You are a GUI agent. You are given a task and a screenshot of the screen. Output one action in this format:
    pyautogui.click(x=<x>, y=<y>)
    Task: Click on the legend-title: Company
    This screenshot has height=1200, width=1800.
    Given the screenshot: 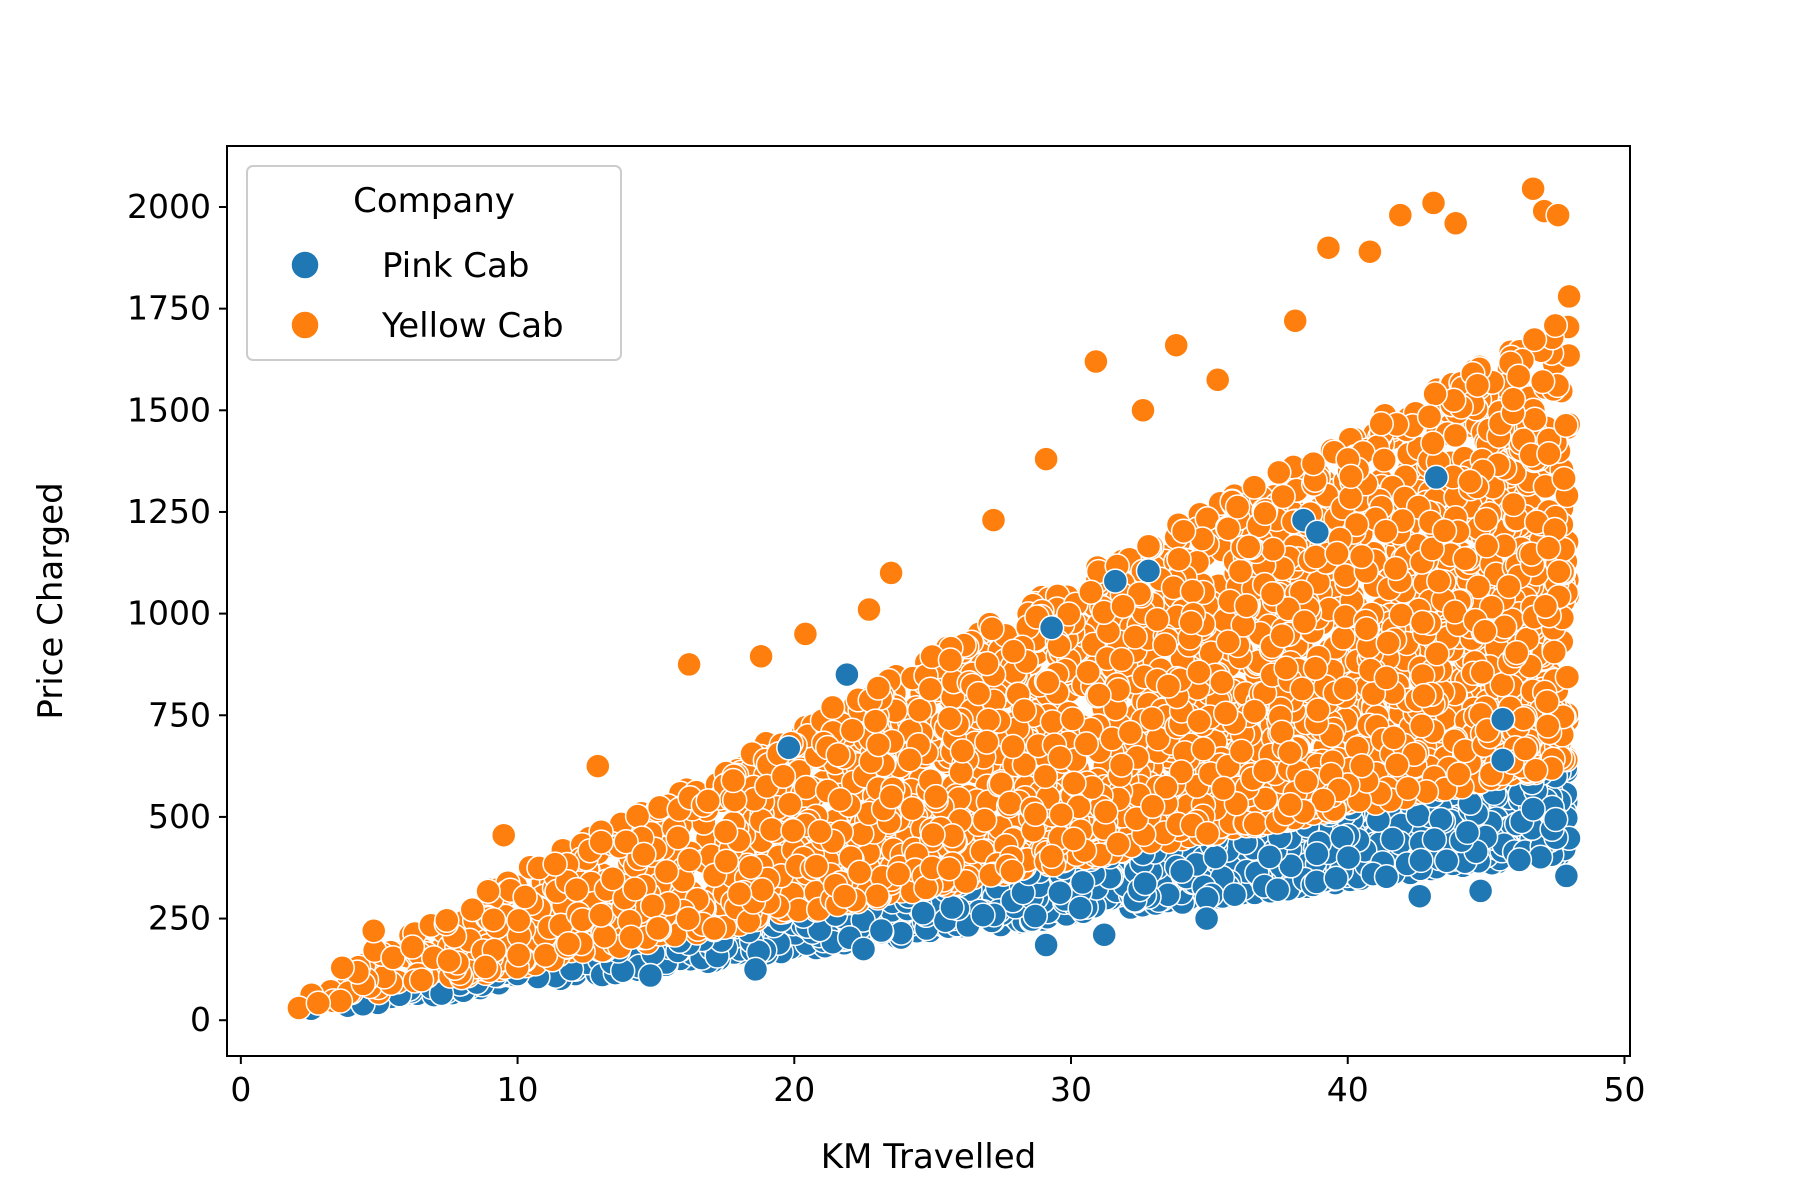 What is the action you would take?
    pyautogui.click(x=434, y=201)
    